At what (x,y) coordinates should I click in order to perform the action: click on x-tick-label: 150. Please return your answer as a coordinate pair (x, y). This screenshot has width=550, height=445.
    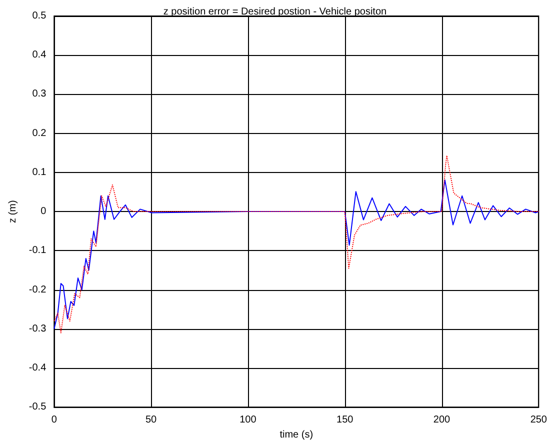
    Looking at the image, I should click on (345, 420).